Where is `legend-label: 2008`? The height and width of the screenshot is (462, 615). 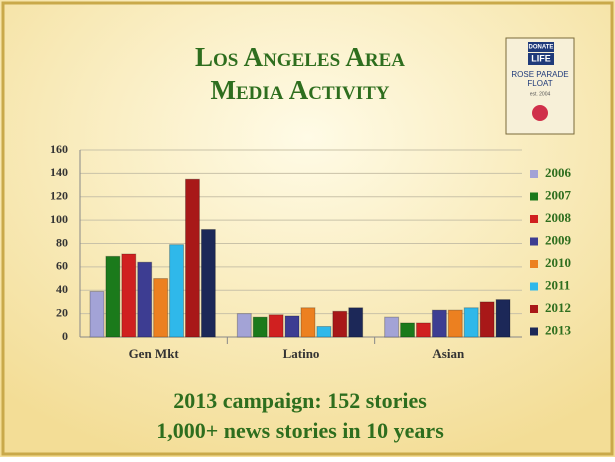 legend-label: 2008 is located at coordinates (558, 217).